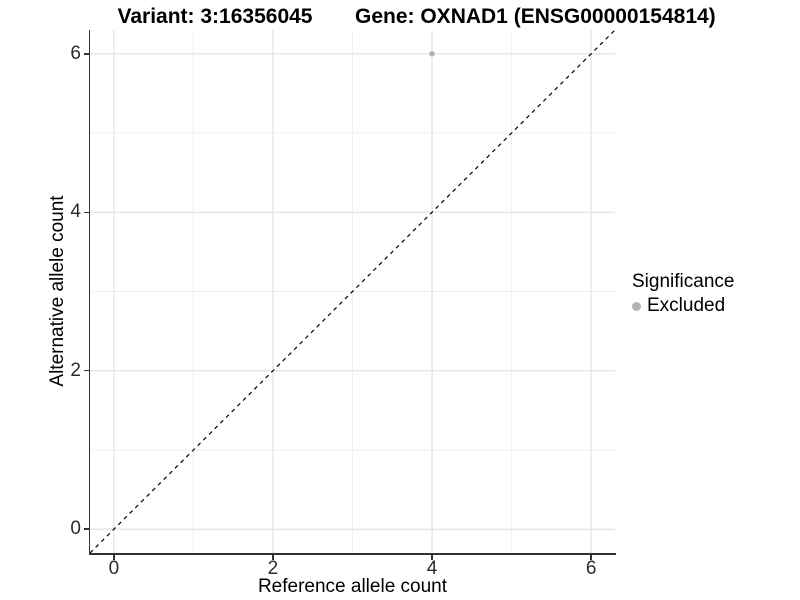  I want to click on data-point, so click(432, 53).